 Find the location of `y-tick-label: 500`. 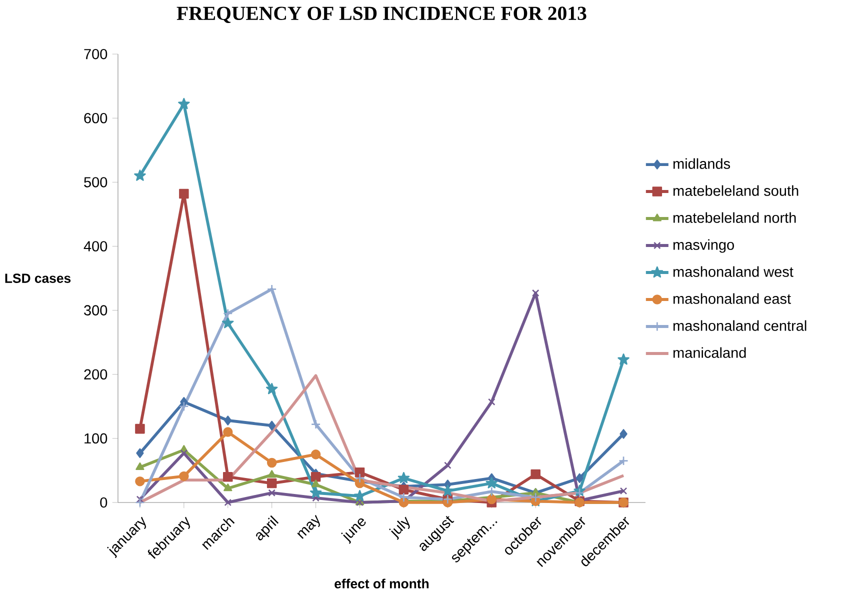

y-tick-label: 500 is located at coordinates (96, 182).